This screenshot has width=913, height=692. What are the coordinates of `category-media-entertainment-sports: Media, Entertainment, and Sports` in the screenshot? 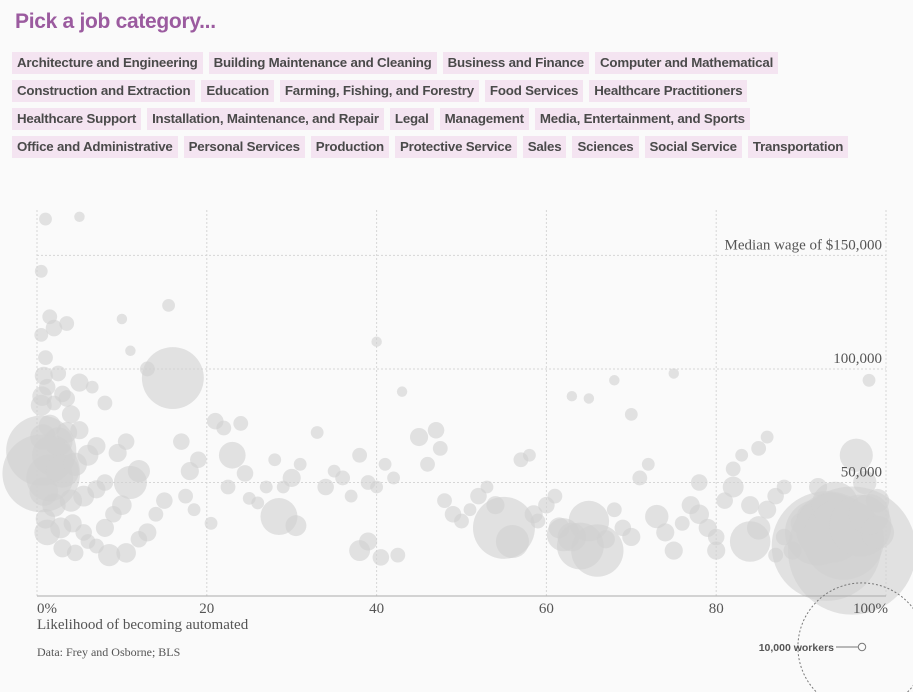 It's located at (642, 119).